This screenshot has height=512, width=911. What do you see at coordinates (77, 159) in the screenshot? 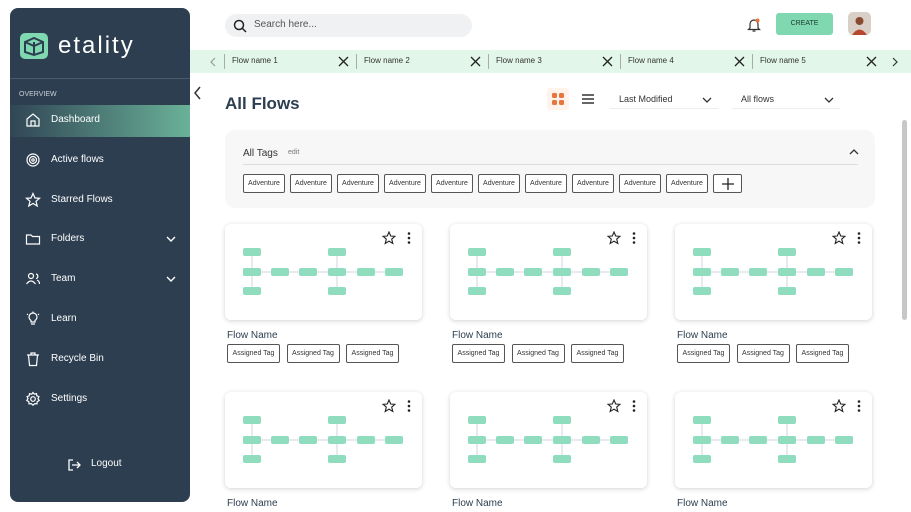
I see `nav-item: Active flows` at bounding box center [77, 159].